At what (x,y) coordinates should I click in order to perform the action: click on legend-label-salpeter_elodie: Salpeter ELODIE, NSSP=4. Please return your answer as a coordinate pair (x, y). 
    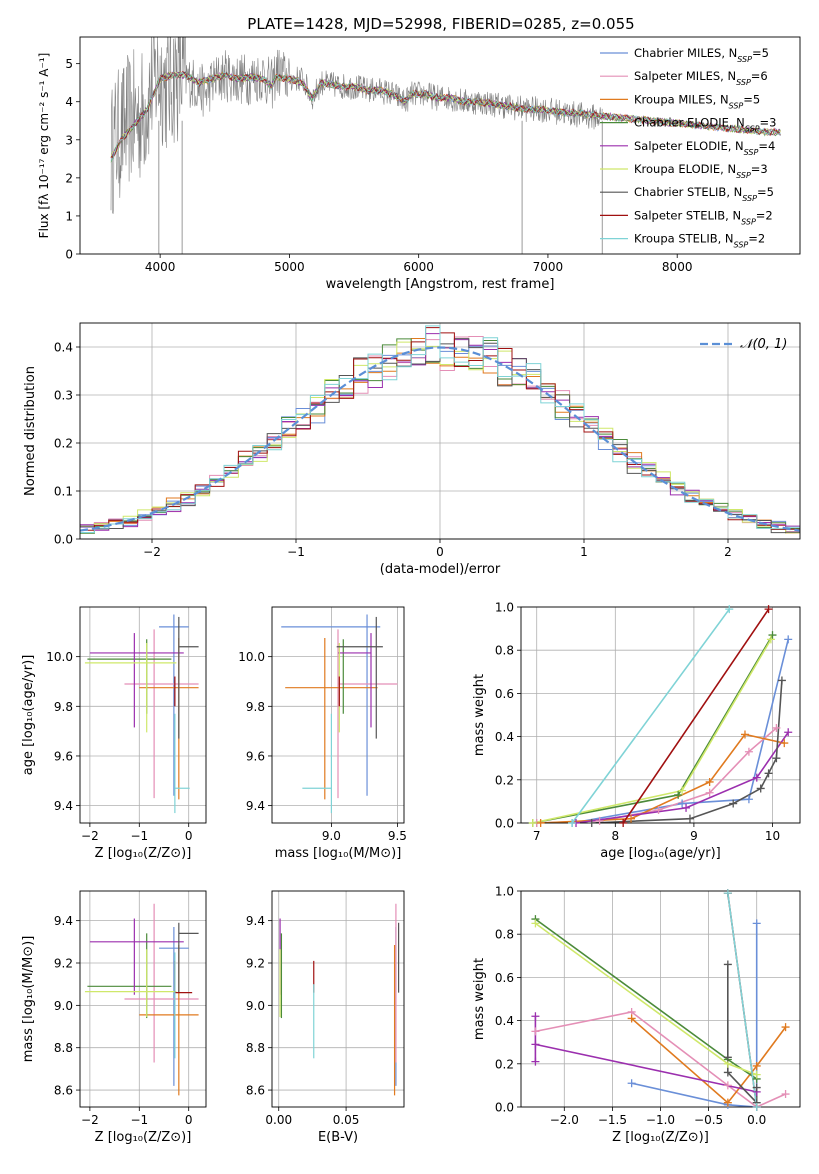
    Looking at the image, I should click on (704, 148).